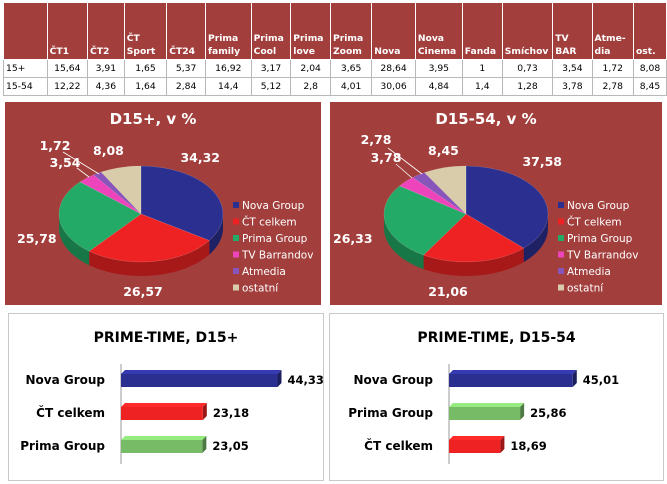 The height and width of the screenshot is (484, 667). I want to click on bar-value-label: 25,86, so click(548, 413).